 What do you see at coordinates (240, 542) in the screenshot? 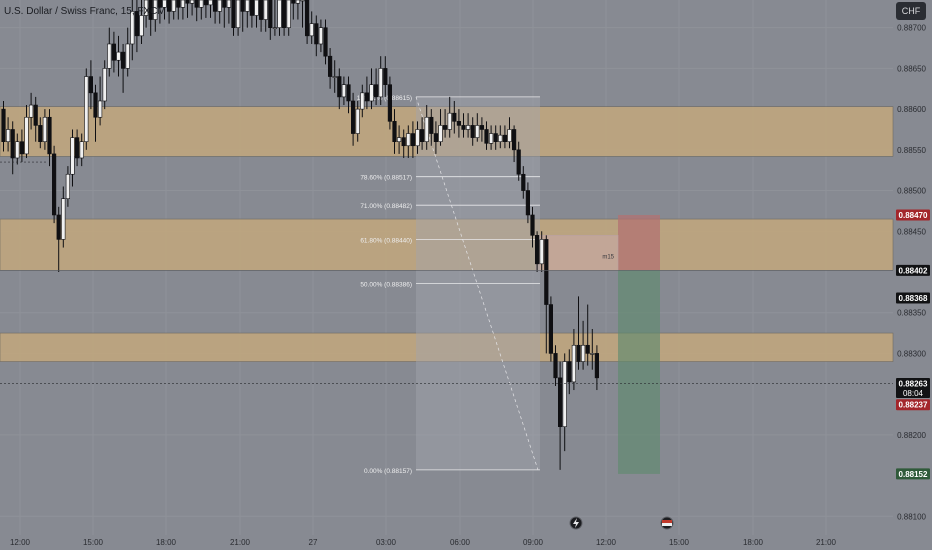
I see `x-tick-label: 21:00` at bounding box center [240, 542].